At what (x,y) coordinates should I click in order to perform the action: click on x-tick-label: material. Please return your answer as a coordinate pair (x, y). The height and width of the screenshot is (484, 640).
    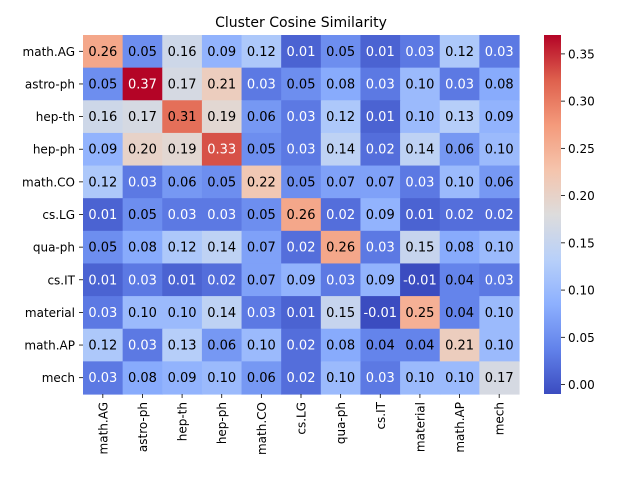
    Looking at the image, I should click on (420, 427).